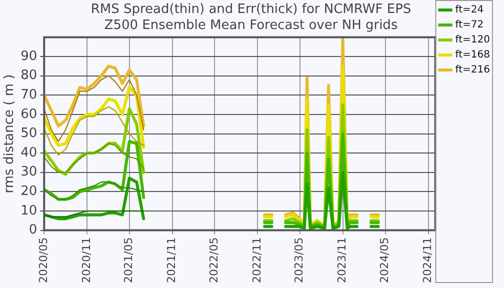 This screenshot has height=288, width=504. Describe the element at coordinates (29, 134) in the screenshot. I see `y-tick-label: 50` at that location.